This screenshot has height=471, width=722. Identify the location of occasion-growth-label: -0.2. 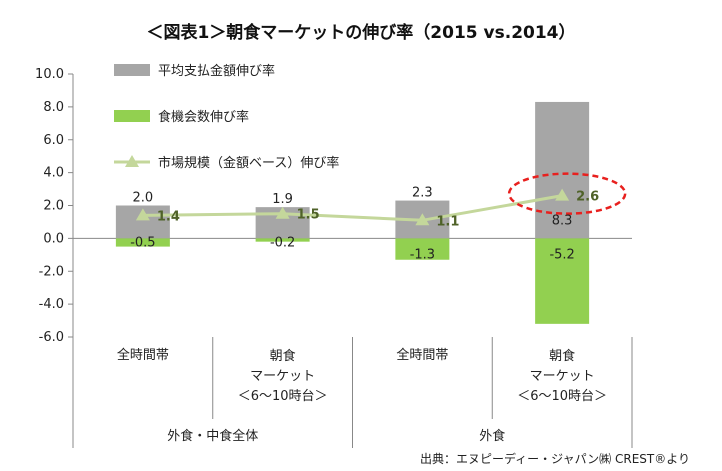
(282, 242).